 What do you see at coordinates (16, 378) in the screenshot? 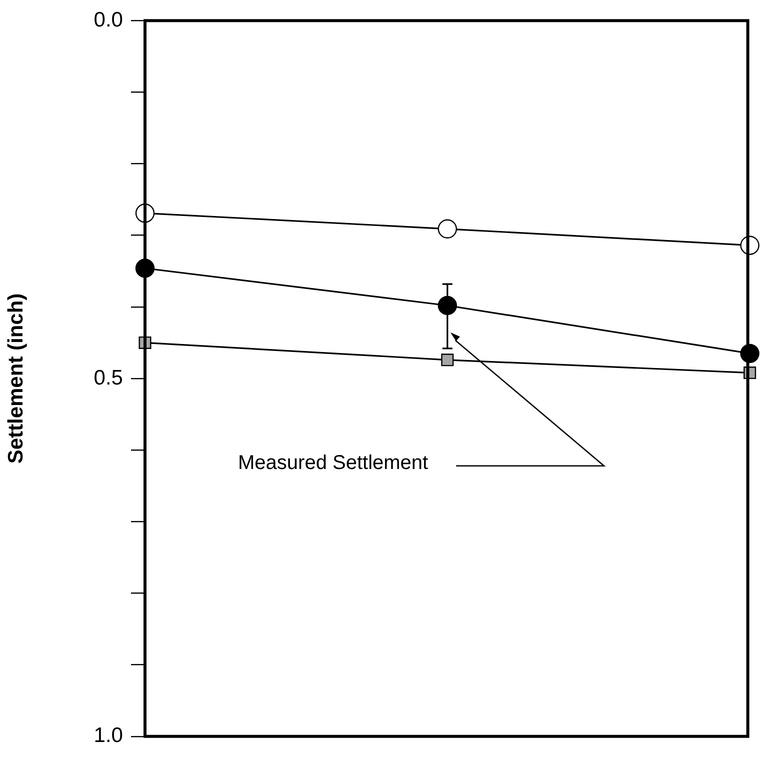
I see `y-axis-title: Settlement (inch)` at bounding box center [16, 378].